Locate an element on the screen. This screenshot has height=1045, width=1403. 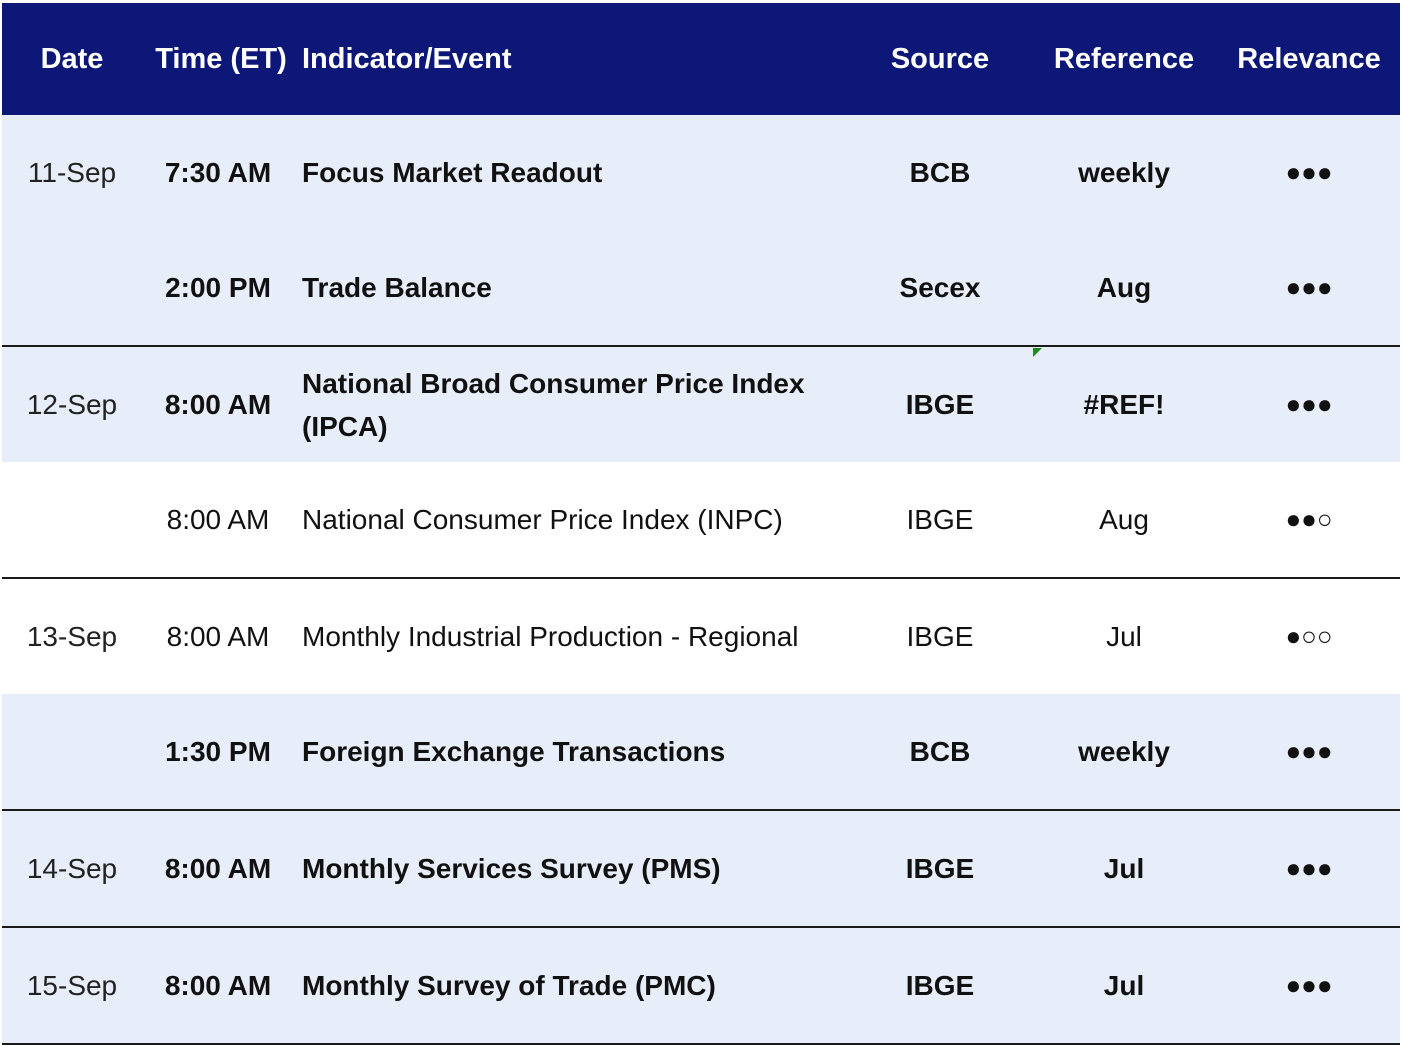
indicator-cell: National Consumer Price Index (INPC) is located at coordinates (542, 519).